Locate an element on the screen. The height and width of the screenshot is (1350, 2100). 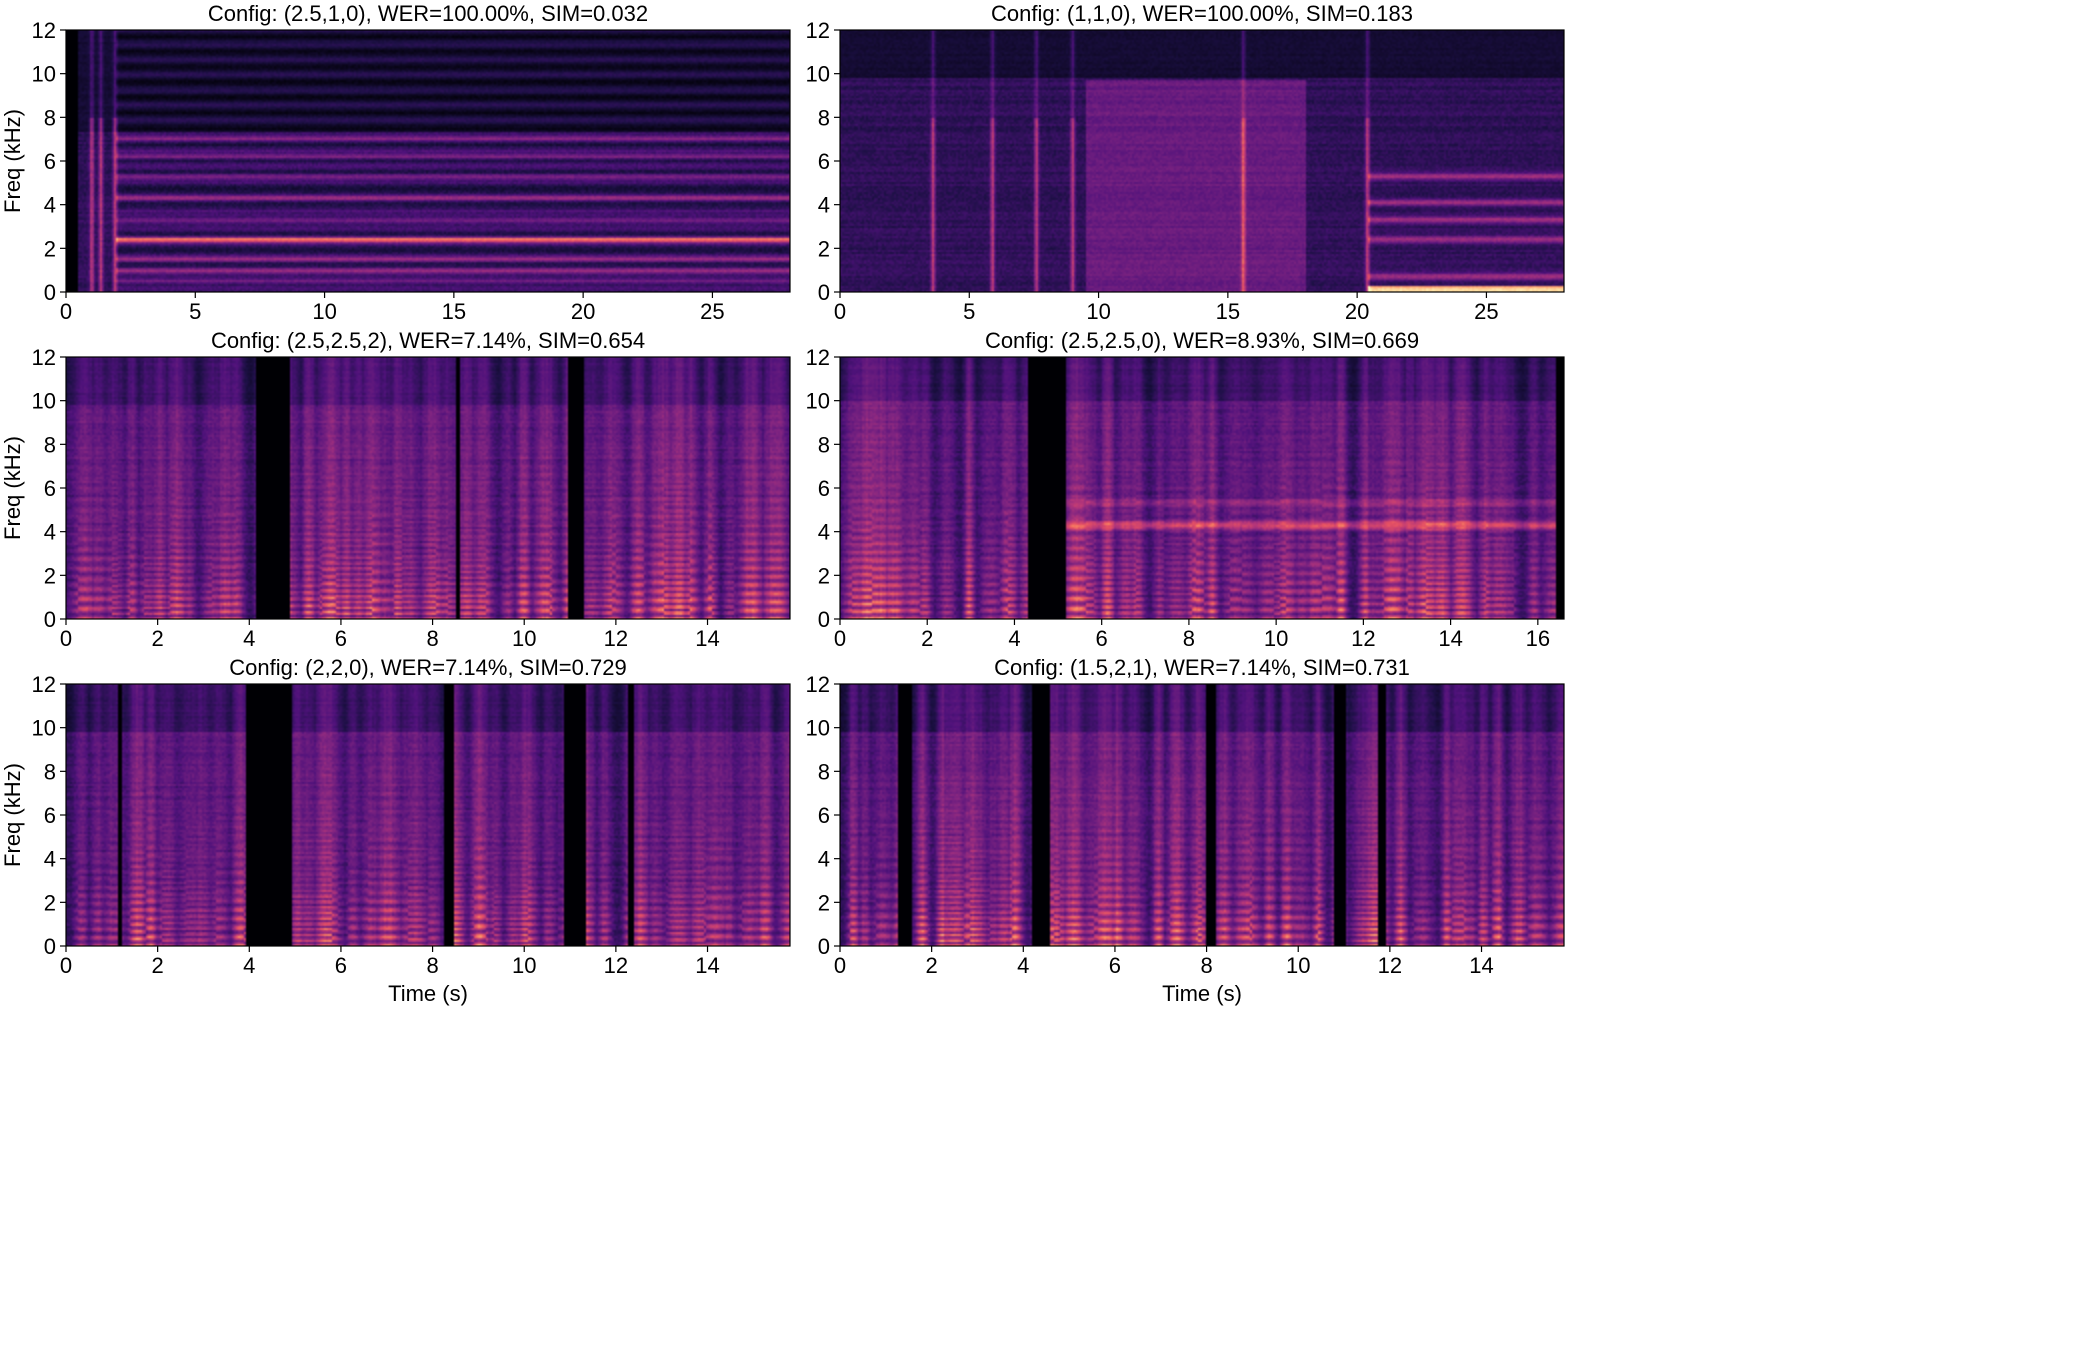
x-tick-label: 20 is located at coordinates (1357, 311).